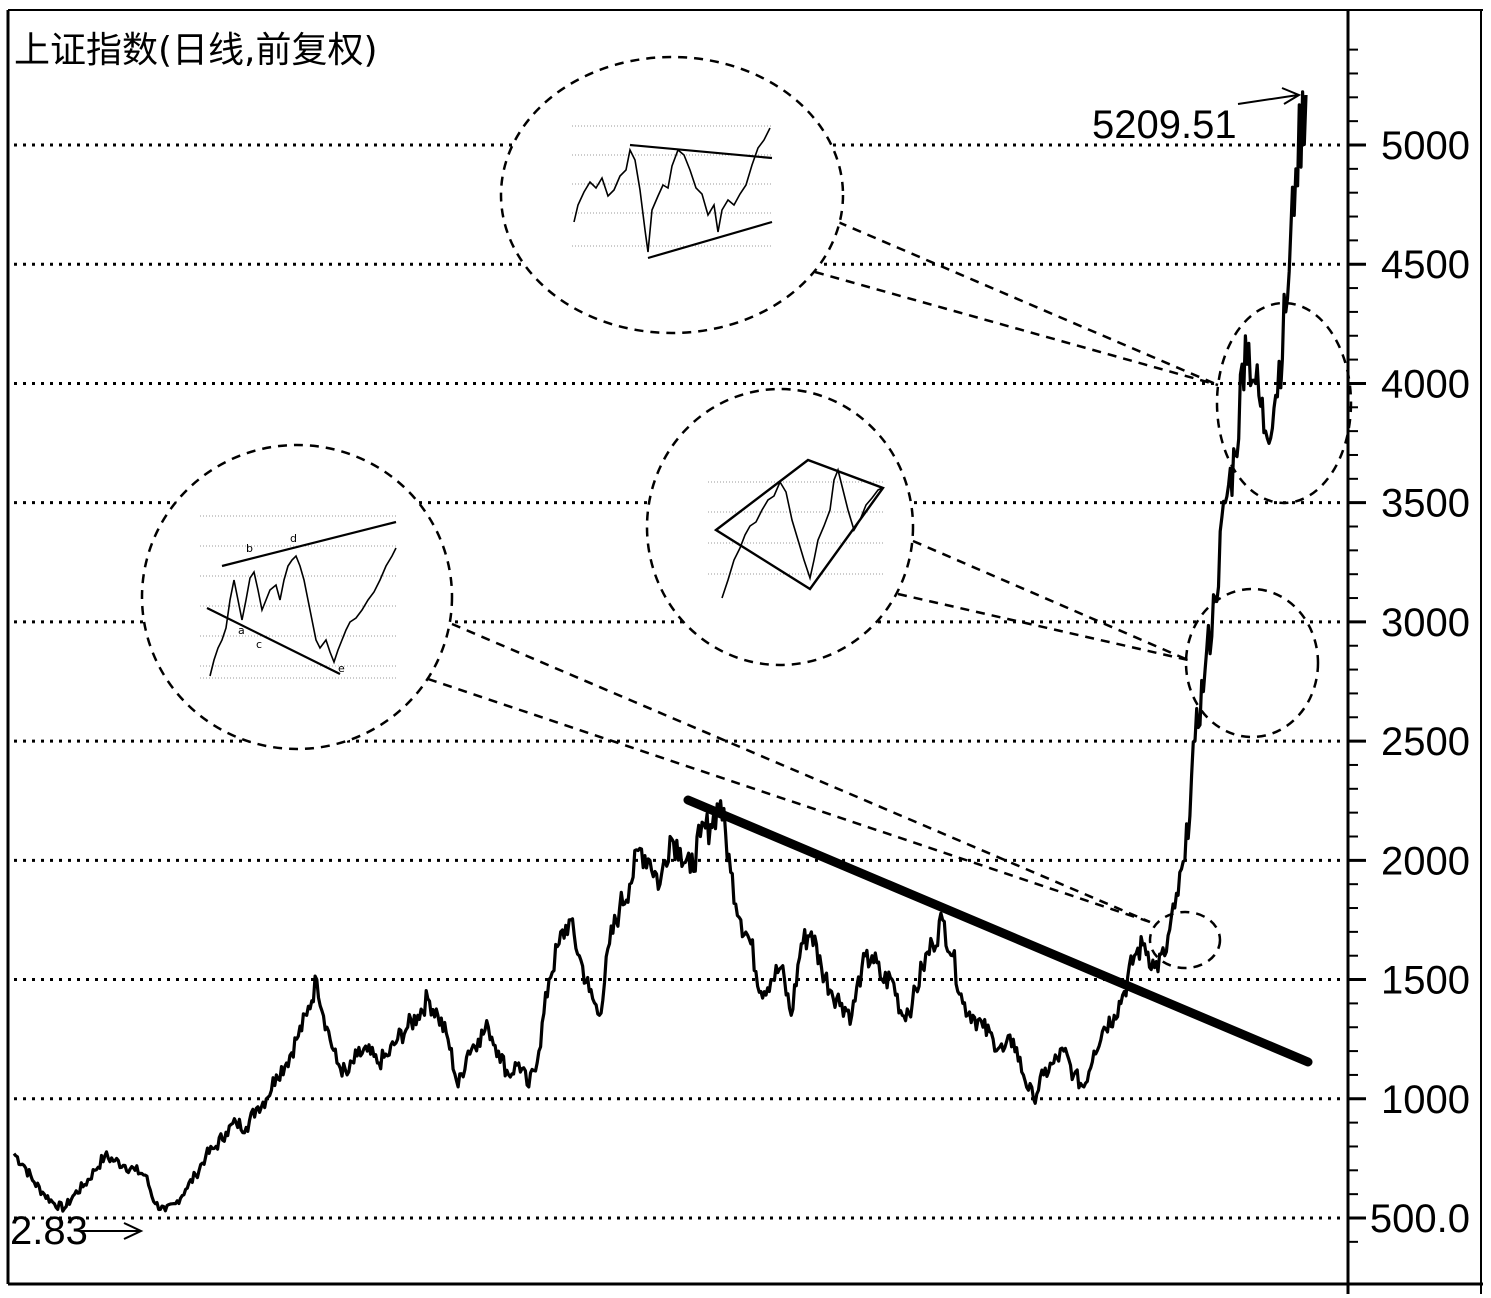  What do you see at coordinates (241, 630) in the screenshot?
I see `pattern-label-a: a` at bounding box center [241, 630].